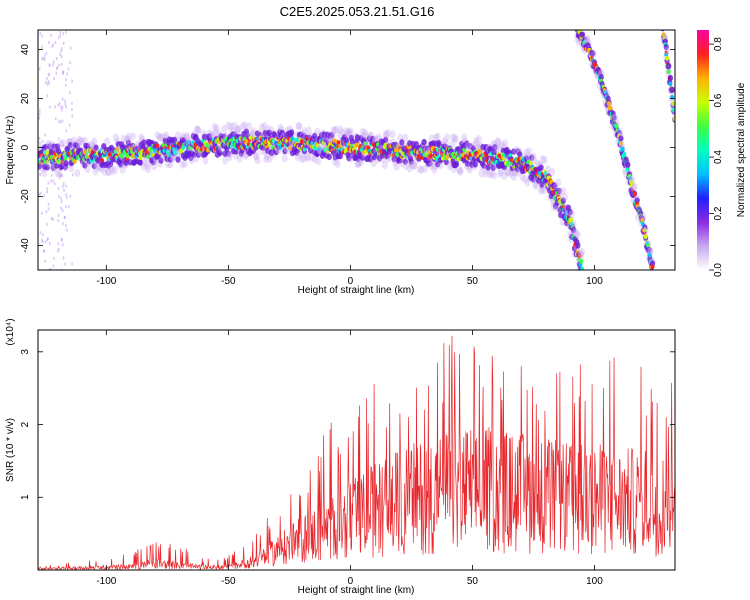 The height and width of the screenshot is (600, 750). Describe the element at coordinates (106, 581) in the screenshot. I see `x-tick-label: -100` at that location.